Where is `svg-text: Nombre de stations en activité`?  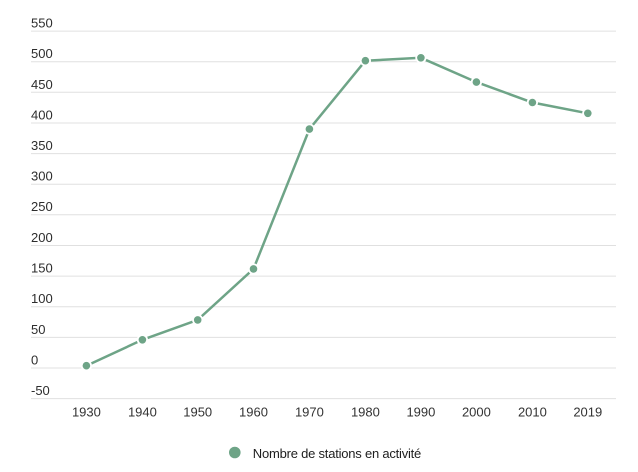 svg-text: Nombre de stations en activité is located at coordinates (337, 453).